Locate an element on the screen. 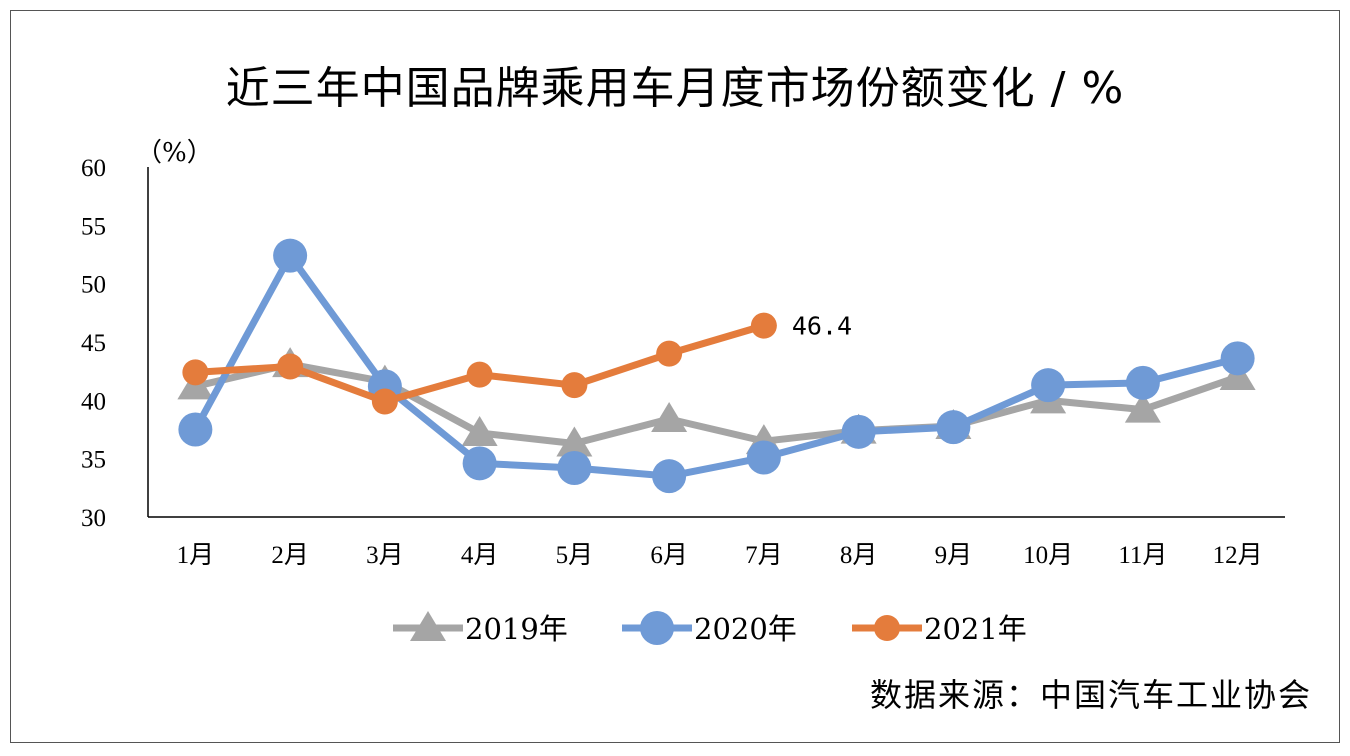  data-source-note: 数据来源：中国汽车工业协会 is located at coordinates (1090, 695).